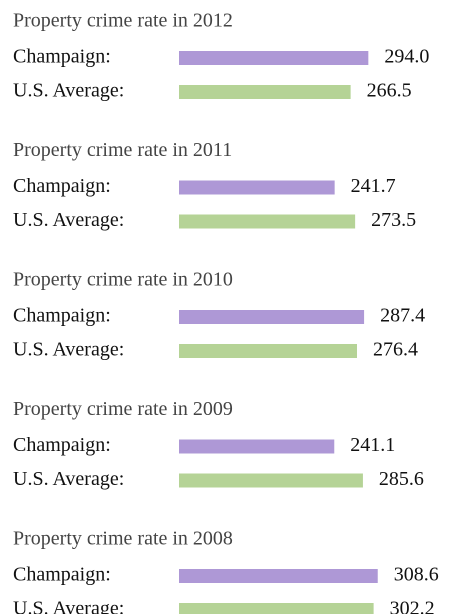  I want to click on value-label: 308.6, so click(416, 575).